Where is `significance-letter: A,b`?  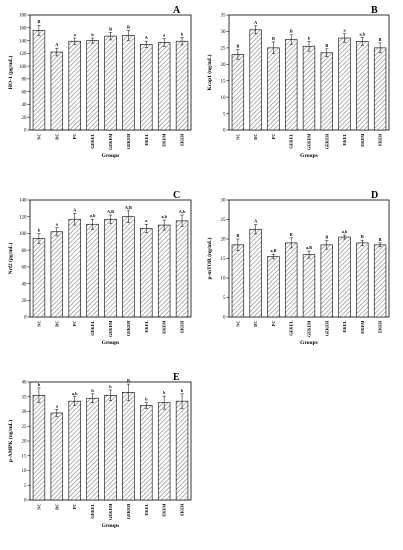
significance-letter: A,b is located at coordinates (182, 211).